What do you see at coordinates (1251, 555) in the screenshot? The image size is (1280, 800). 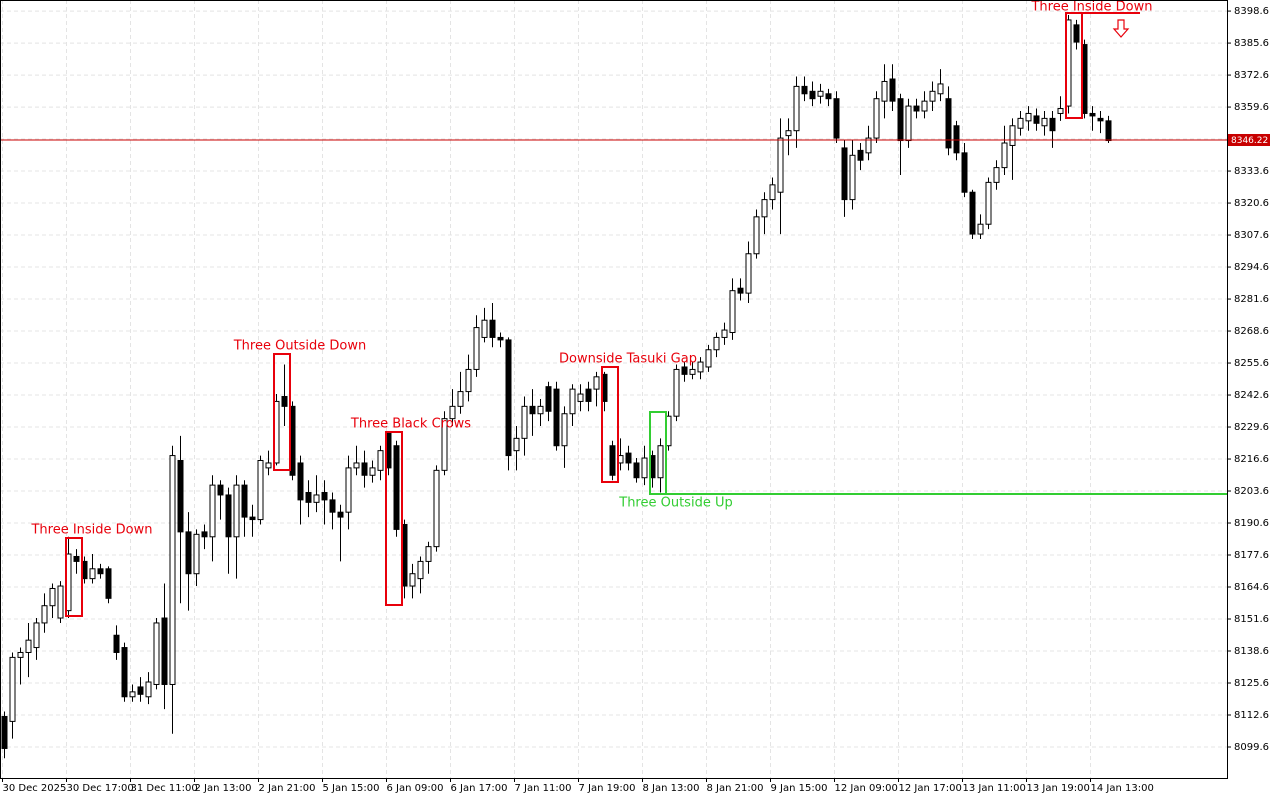 I see `y-tick-label: 8177.6` at bounding box center [1251, 555].